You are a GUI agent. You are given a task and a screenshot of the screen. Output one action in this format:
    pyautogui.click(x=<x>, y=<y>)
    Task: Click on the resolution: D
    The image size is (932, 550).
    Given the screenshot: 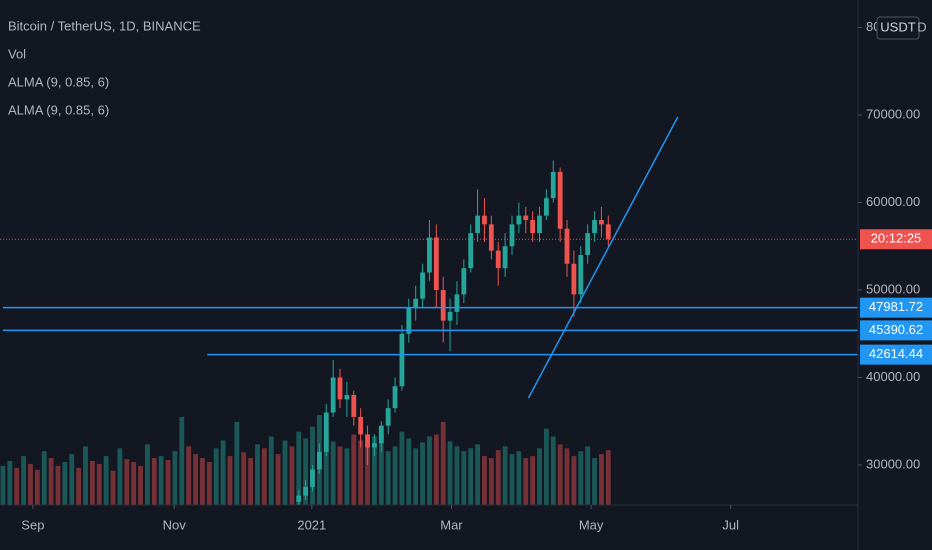 What is the action you would take?
    pyautogui.click(x=921, y=26)
    